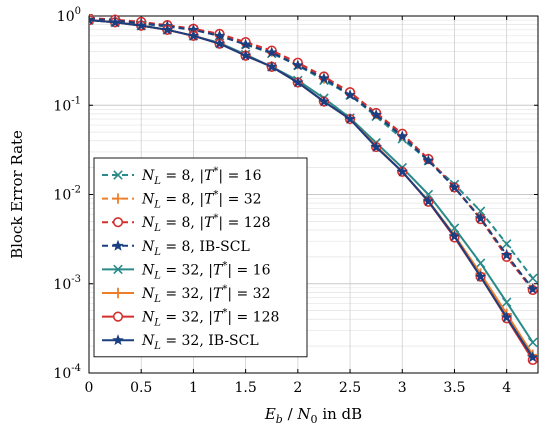  I want to click on legend-entry-label: NL = 32, |T*| = 16, so click(206, 270).